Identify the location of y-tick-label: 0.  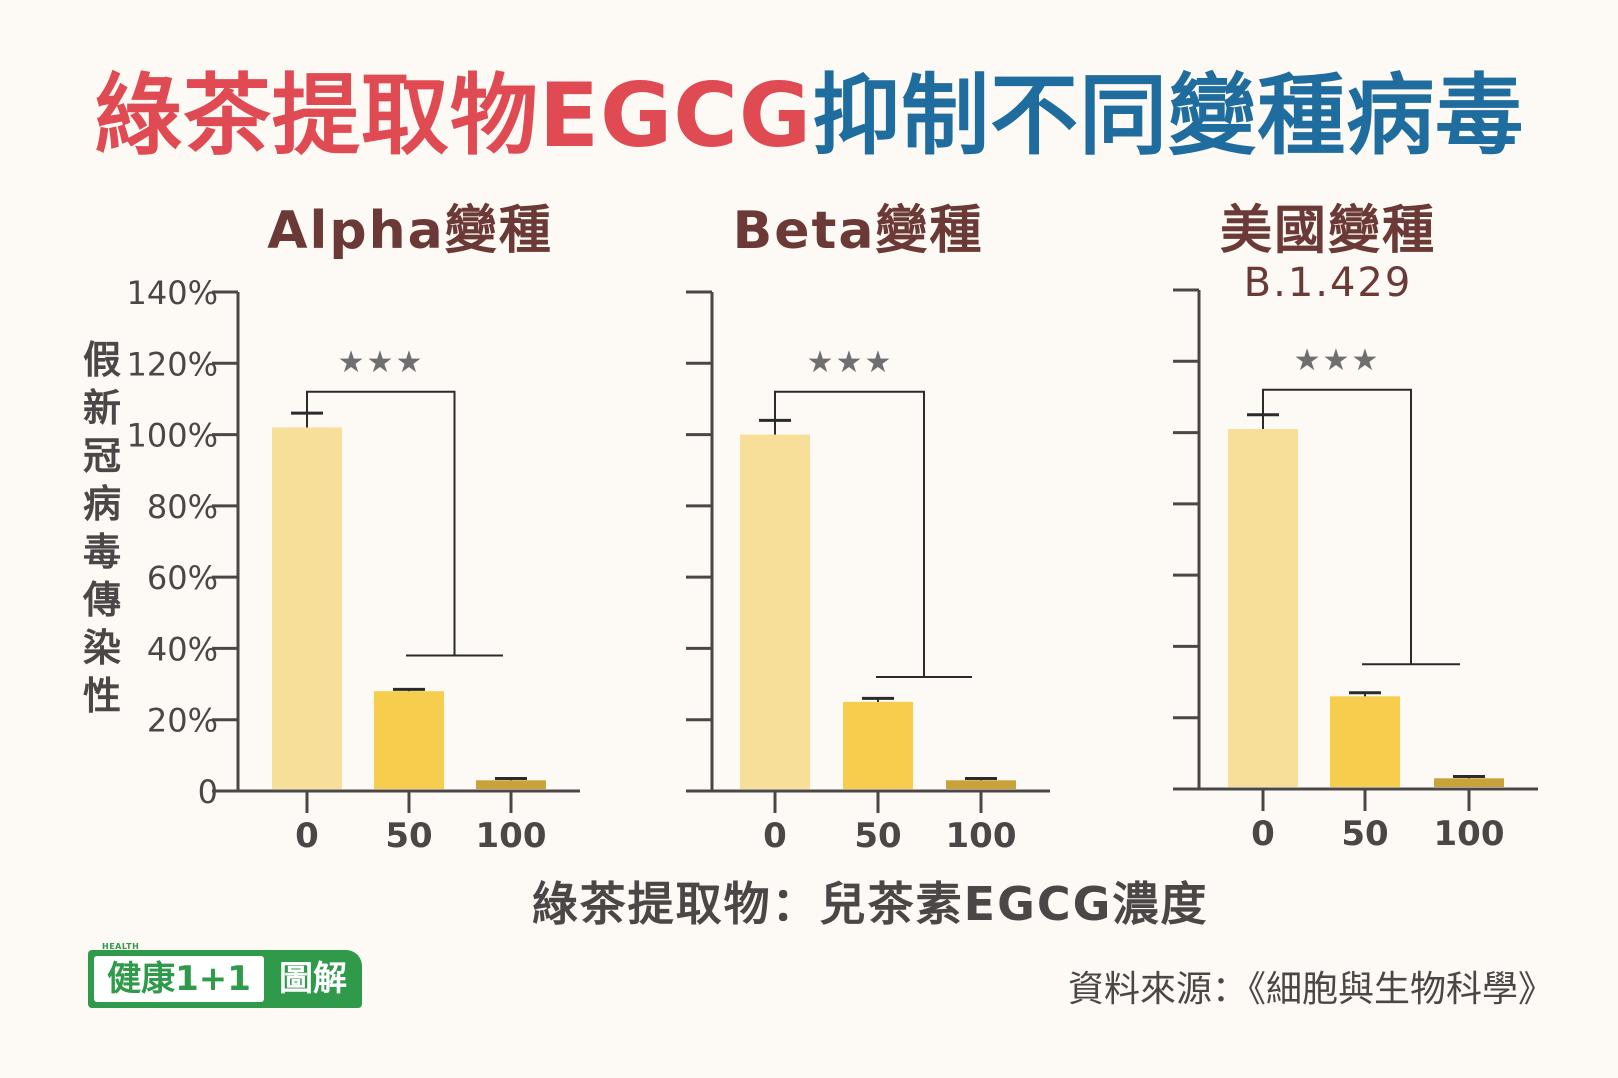
(208, 792).